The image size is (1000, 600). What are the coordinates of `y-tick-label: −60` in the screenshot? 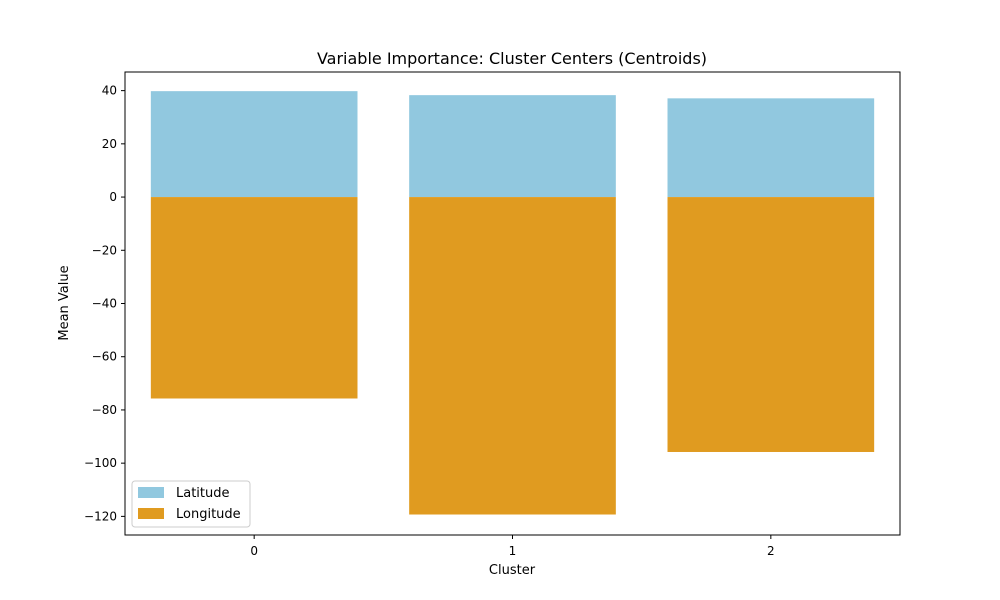 It's located at (104, 357).